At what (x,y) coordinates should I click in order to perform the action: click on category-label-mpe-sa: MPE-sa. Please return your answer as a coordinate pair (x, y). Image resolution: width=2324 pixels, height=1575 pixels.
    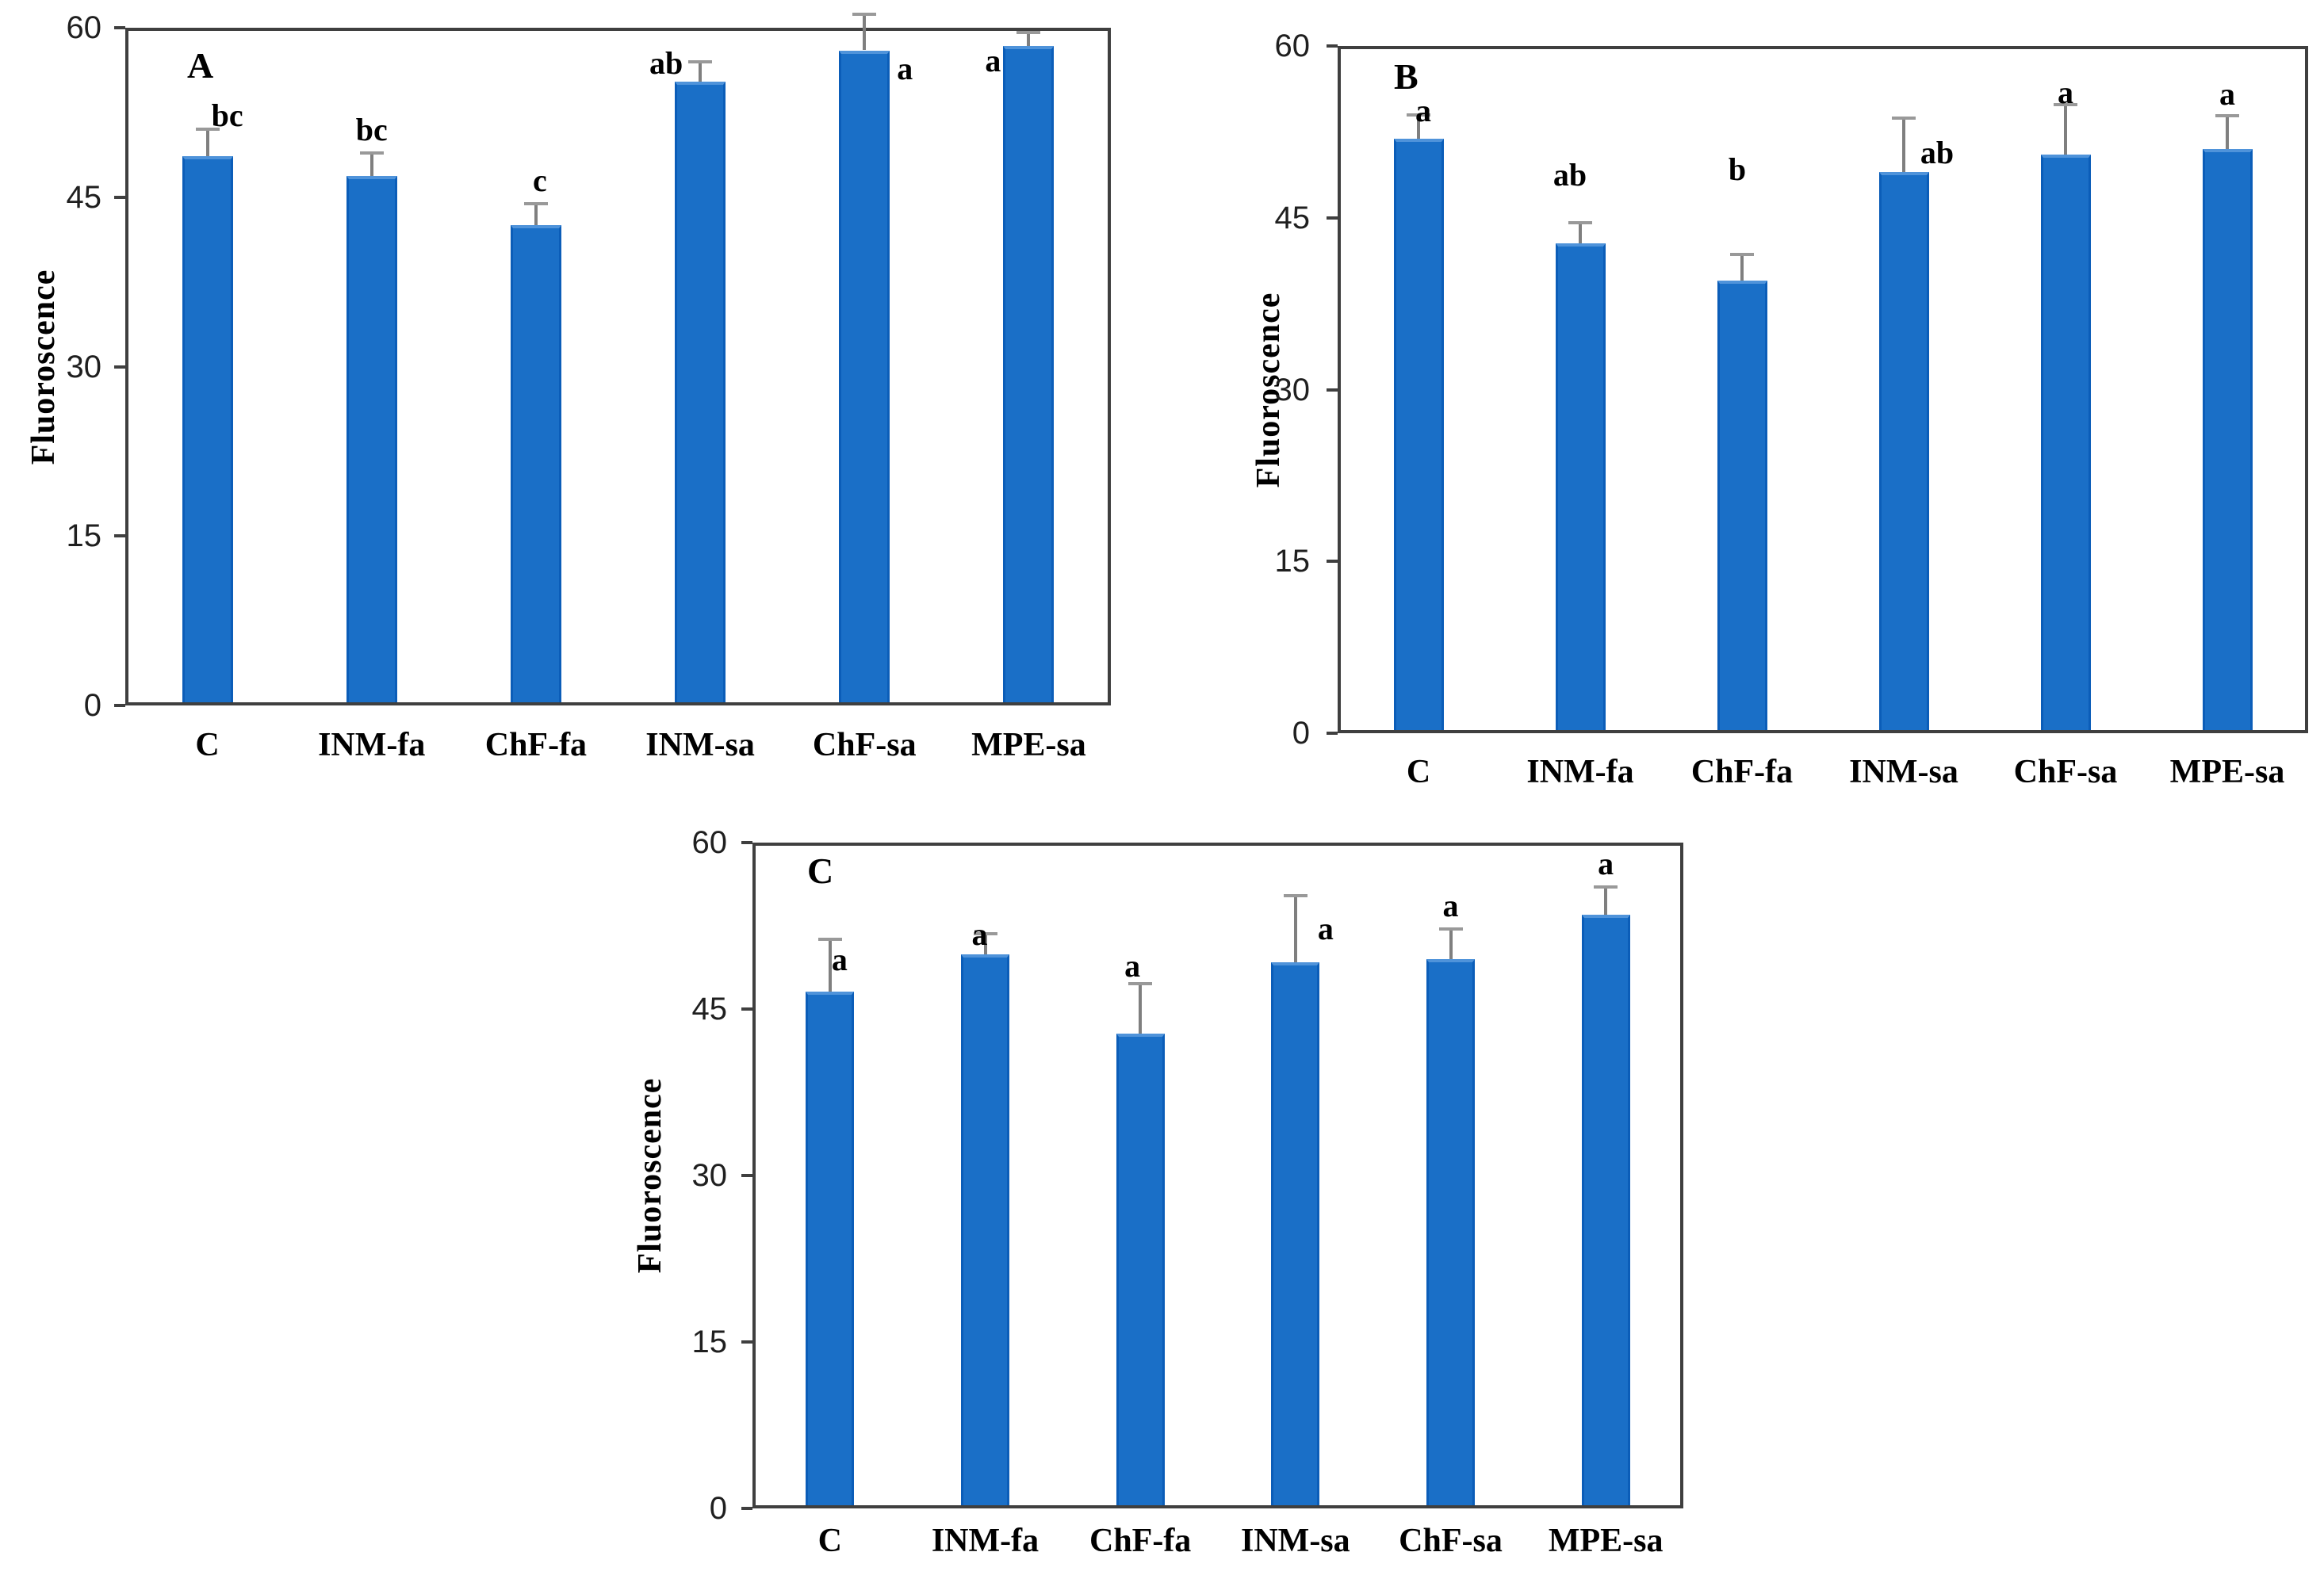
    Looking at the image, I should click on (1028, 745).